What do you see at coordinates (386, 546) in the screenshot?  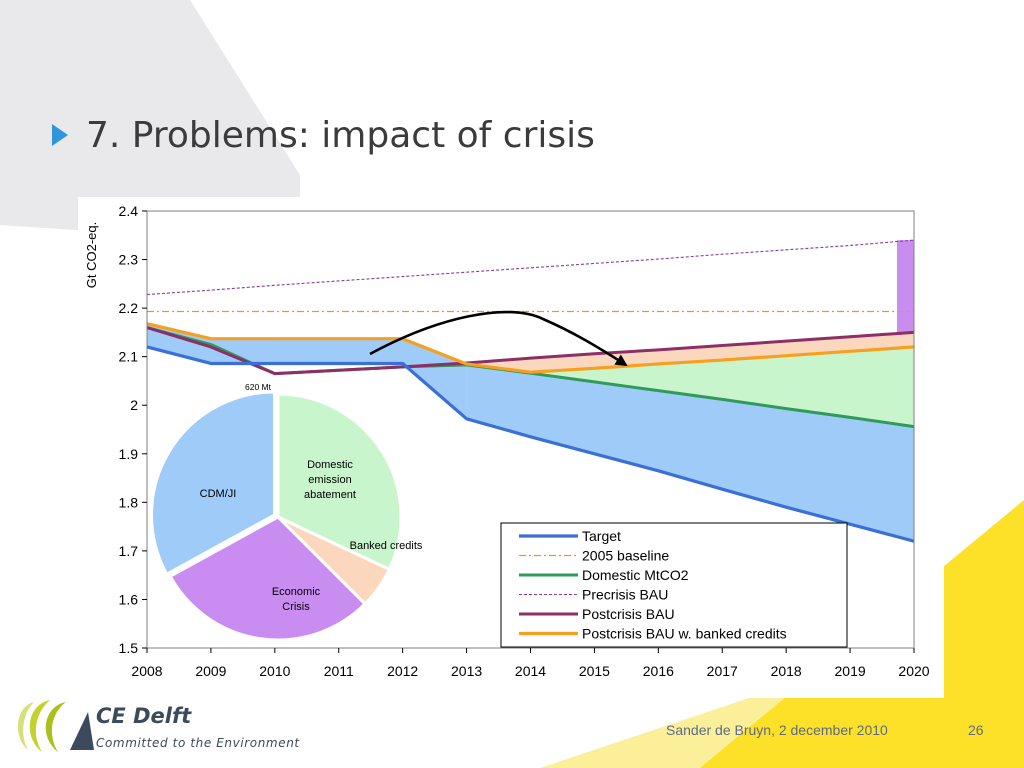 I see `pie-label: Banked credits` at bounding box center [386, 546].